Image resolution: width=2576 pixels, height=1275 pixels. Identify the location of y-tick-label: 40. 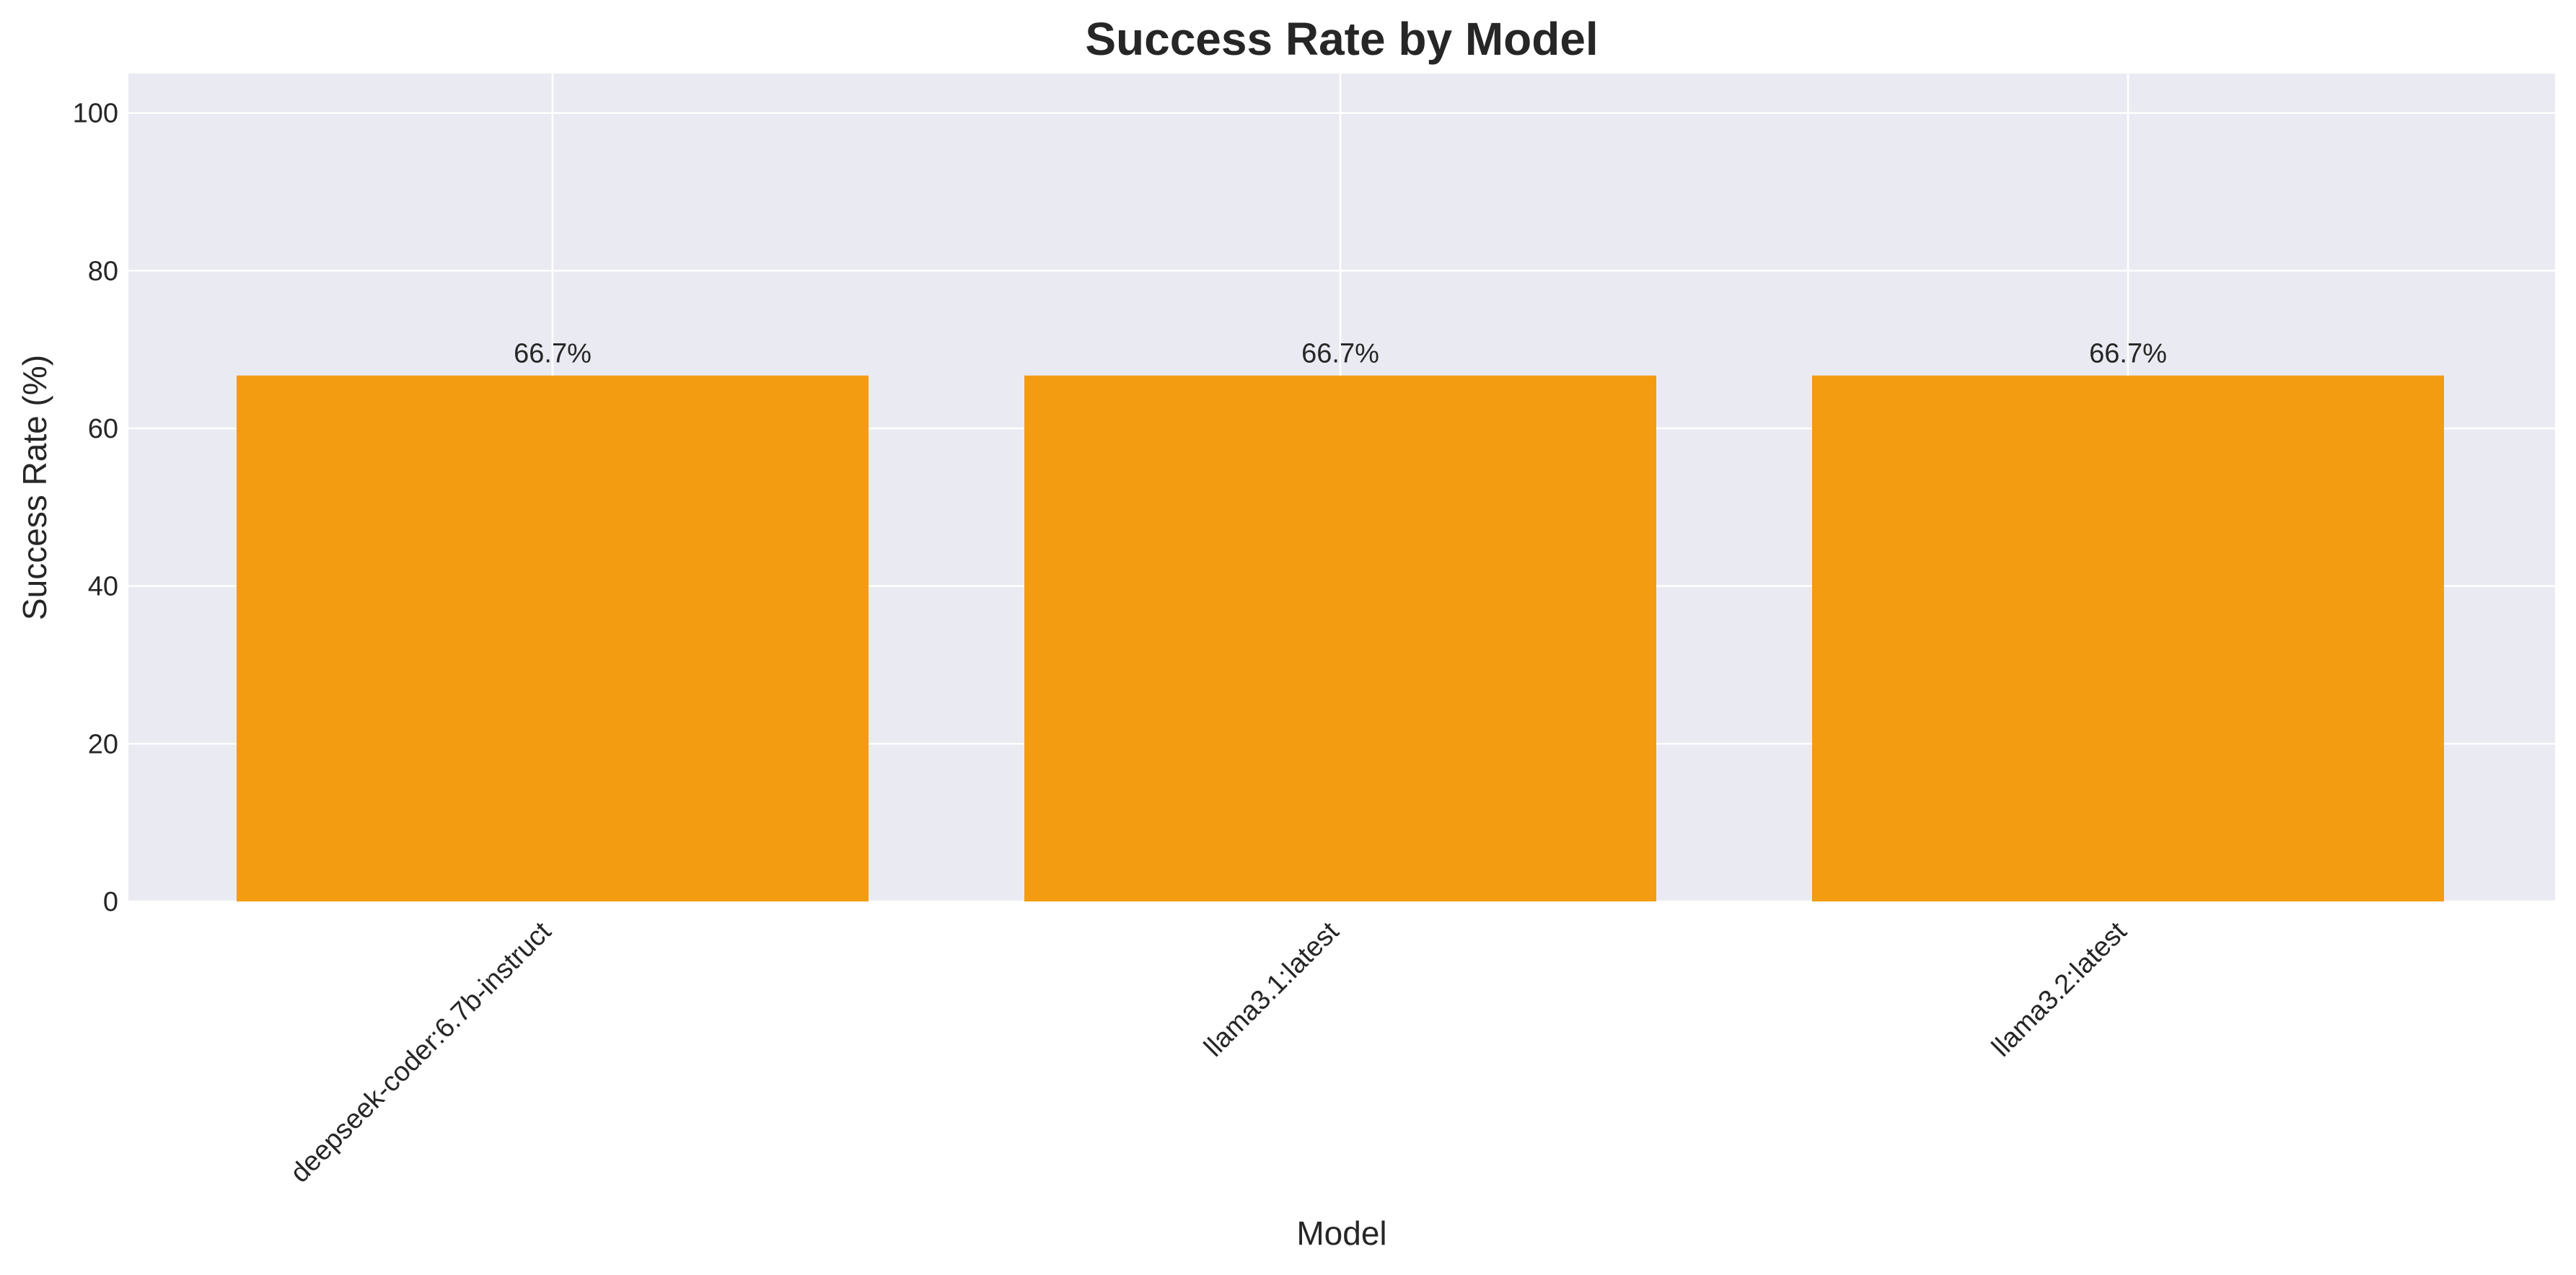
(103, 587).